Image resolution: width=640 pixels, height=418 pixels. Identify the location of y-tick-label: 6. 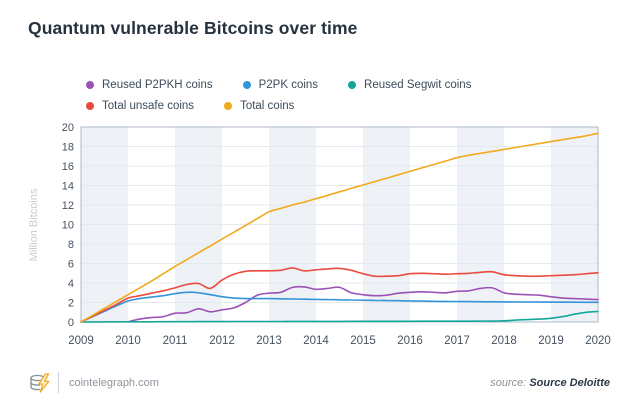
(71, 265).